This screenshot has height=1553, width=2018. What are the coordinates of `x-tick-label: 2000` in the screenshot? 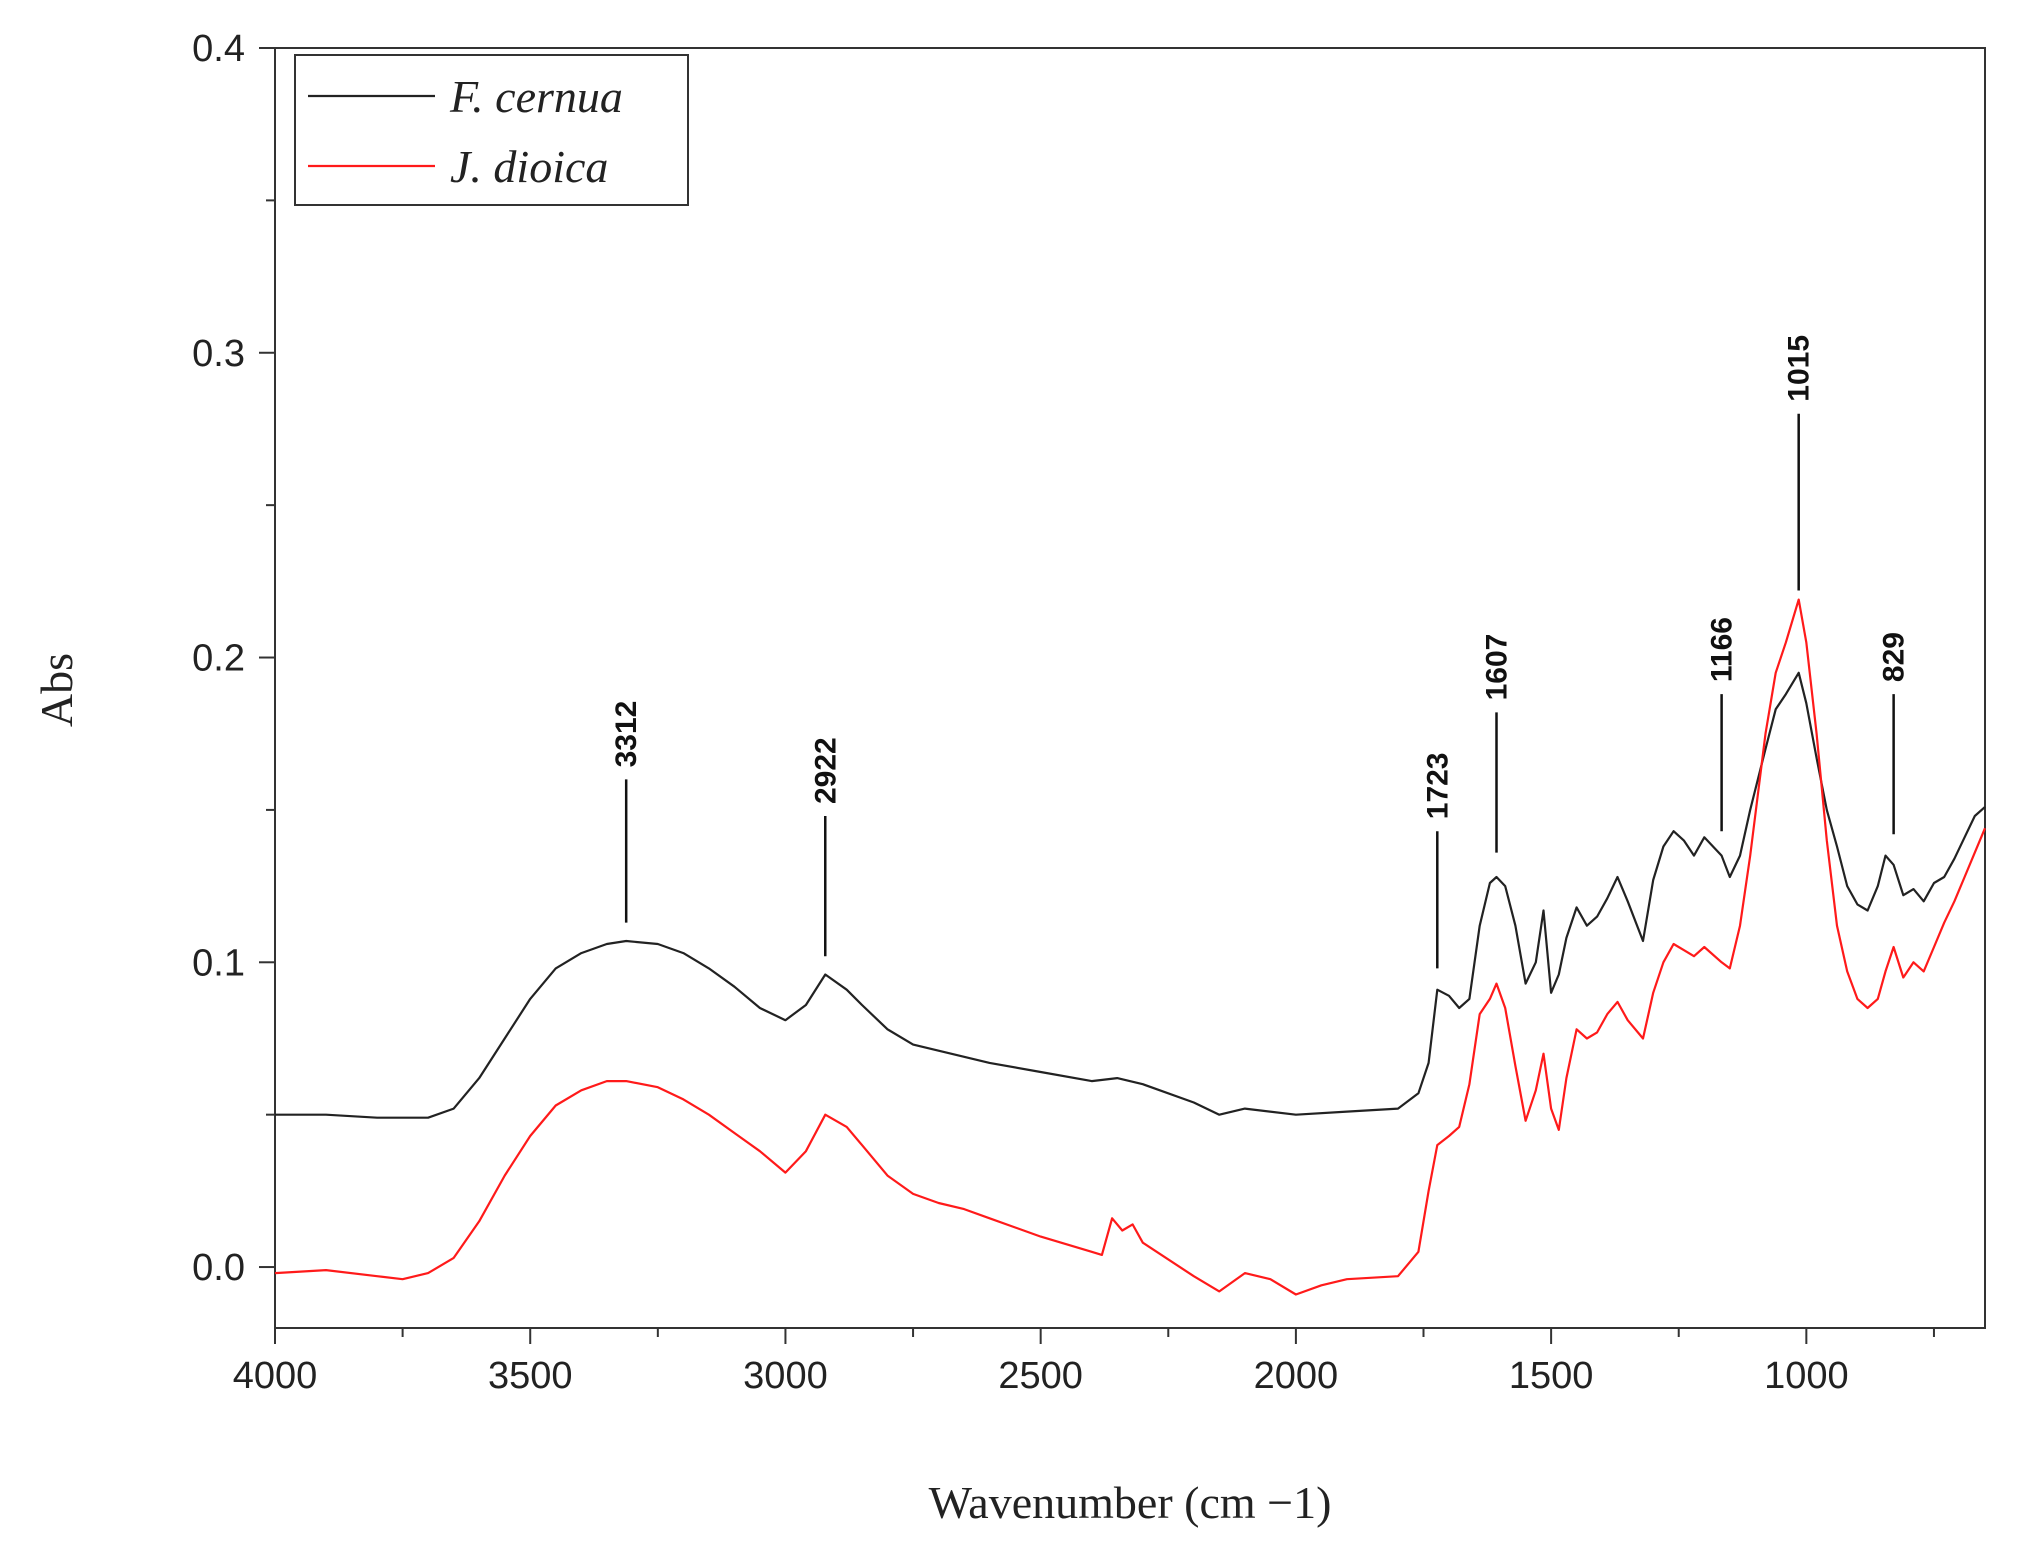 It's located at (1296, 1376).